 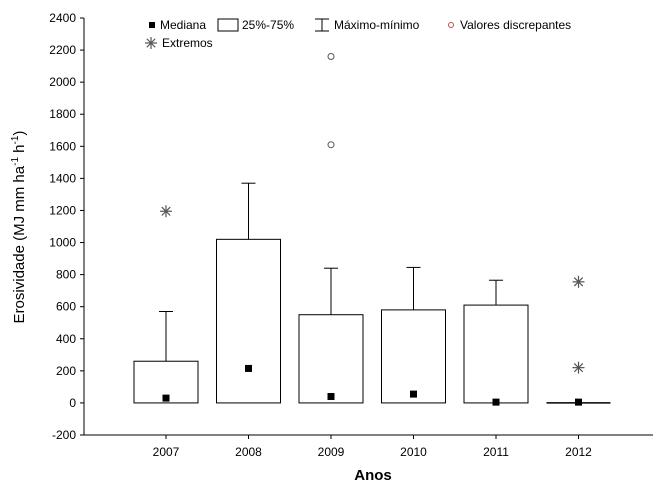 What do you see at coordinates (377, 25) in the screenshot?
I see `legend-whisker-label: Máximo-mínimo` at bounding box center [377, 25].